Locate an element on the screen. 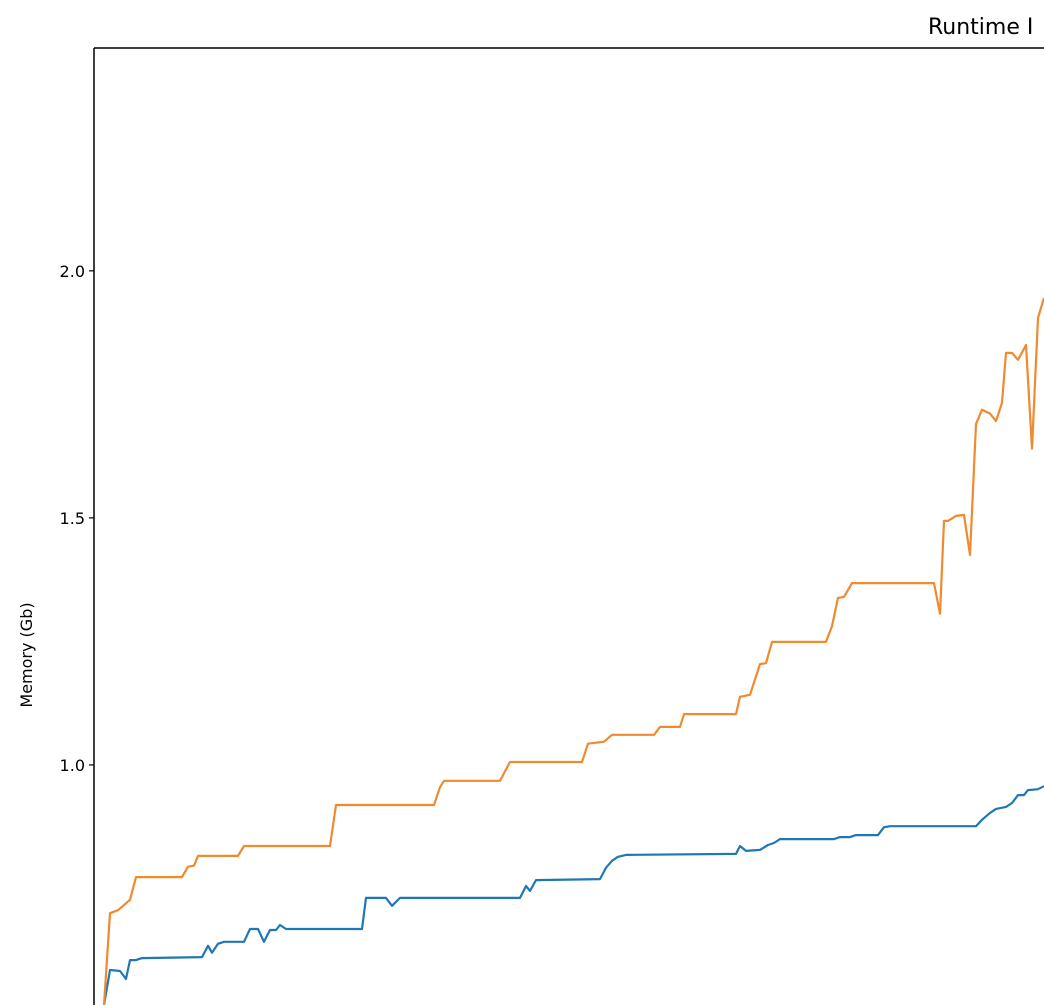 This screenshot has width=1044, height=1005. y-tick-label: 1.0 is located at coordinates (72, 765).